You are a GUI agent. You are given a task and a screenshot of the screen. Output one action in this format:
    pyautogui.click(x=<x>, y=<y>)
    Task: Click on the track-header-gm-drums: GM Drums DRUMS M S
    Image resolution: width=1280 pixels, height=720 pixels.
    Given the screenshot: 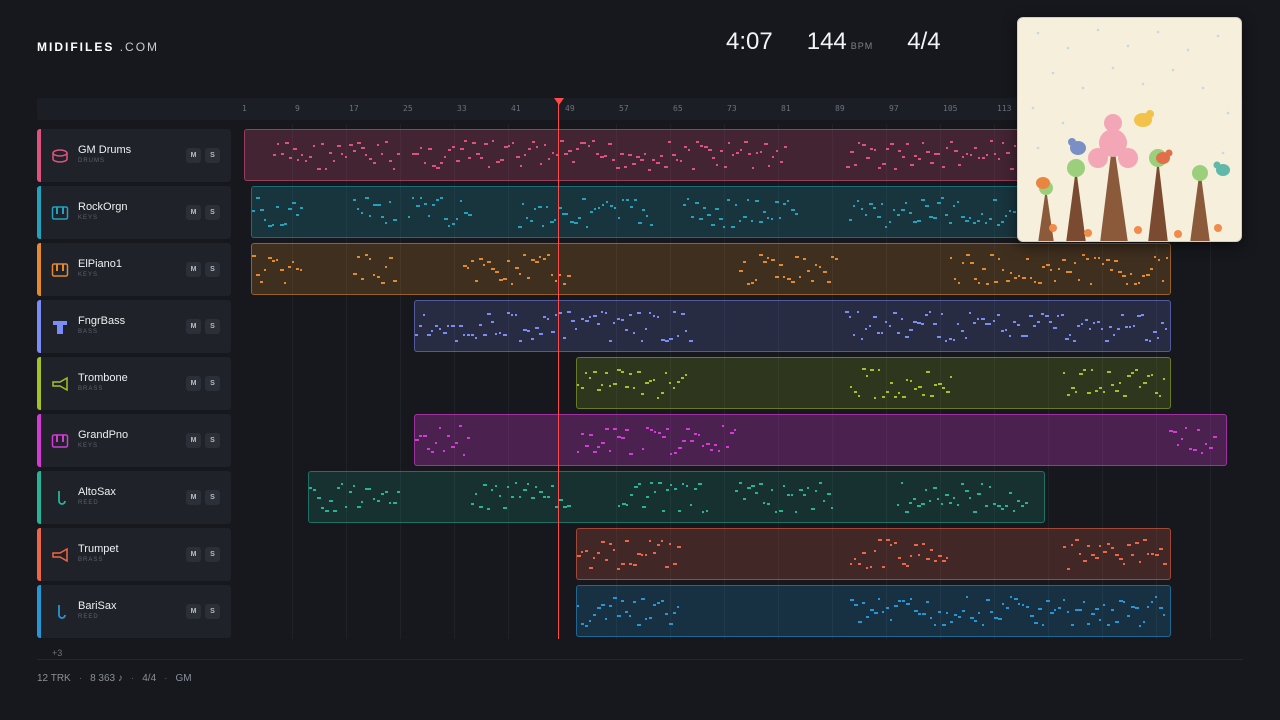 What is the action you would take?
    pyautogui.click(x=134, y=155)
    